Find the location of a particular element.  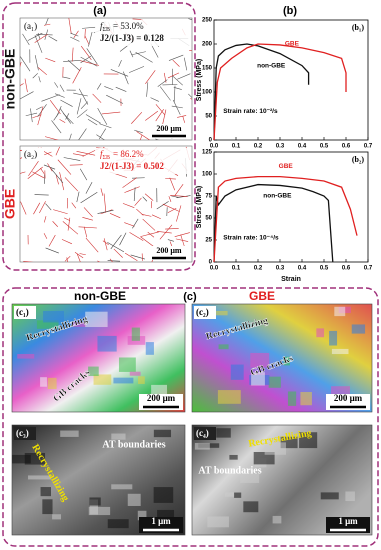

y-tick-label: 0 is located at coordinates (211, 263).